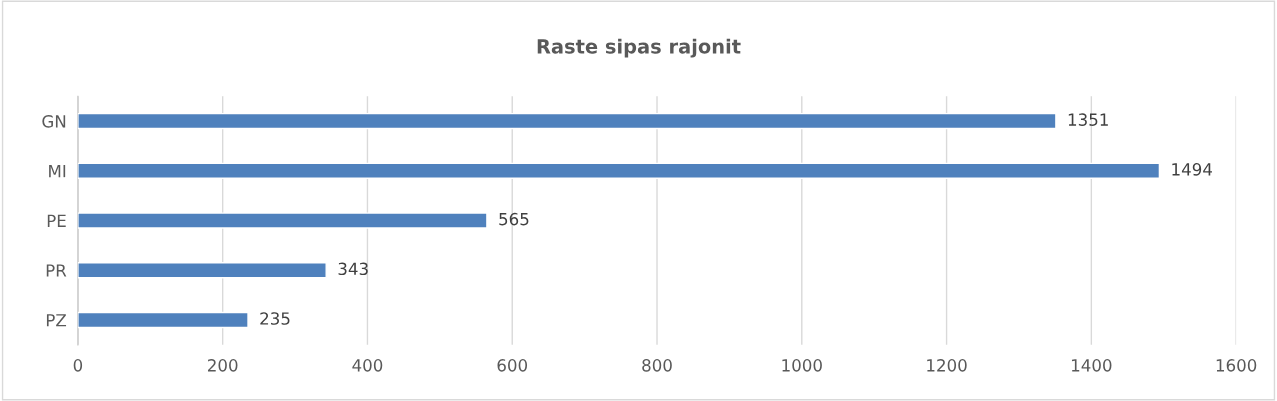  I want to click on y-tick-label: PZ, so click(56, 320).